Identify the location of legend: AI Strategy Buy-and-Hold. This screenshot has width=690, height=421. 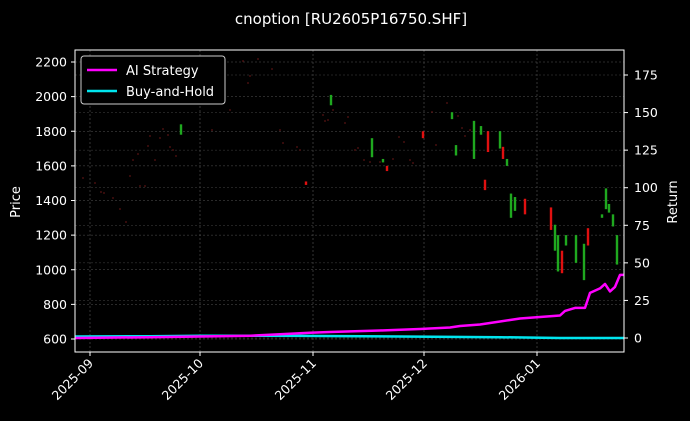
(153, 80).